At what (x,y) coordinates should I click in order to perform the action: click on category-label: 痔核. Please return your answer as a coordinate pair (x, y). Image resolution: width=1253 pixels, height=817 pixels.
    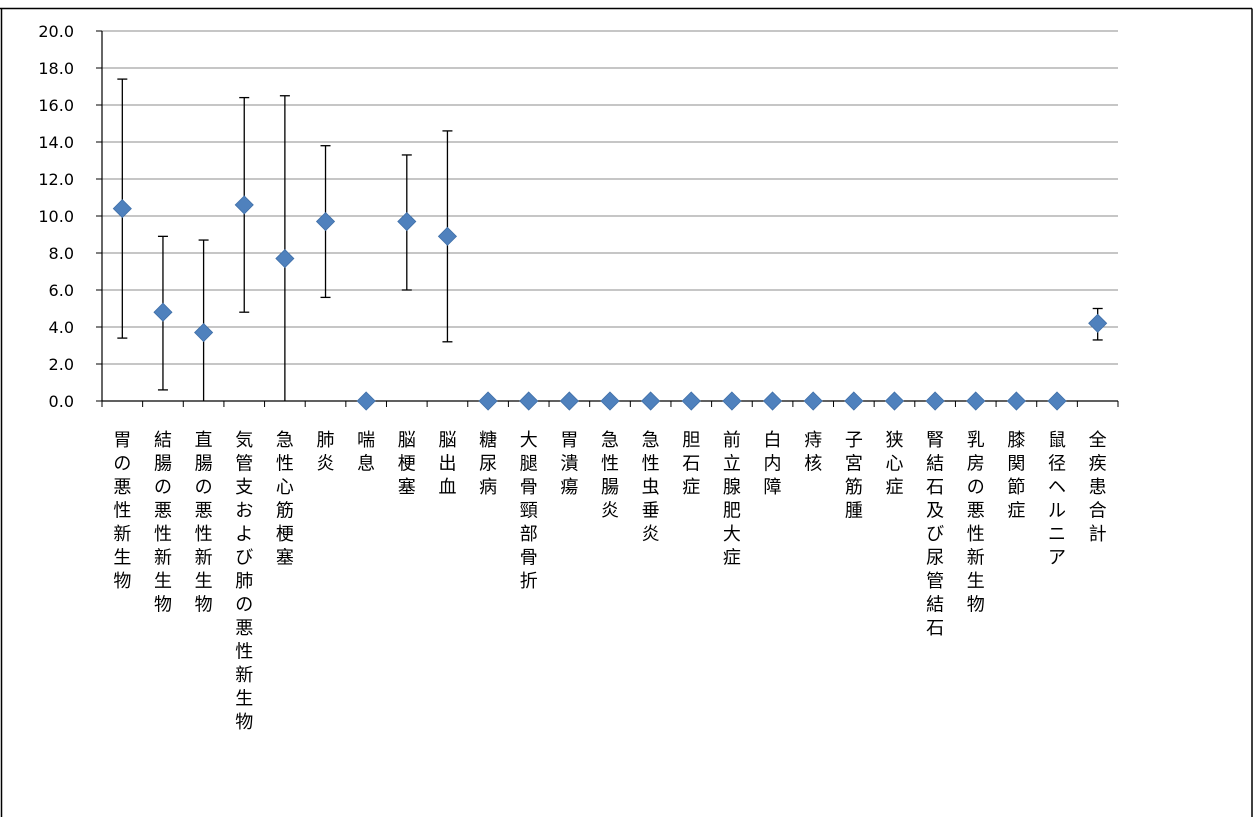
    Looking at the image, I should click on (813, 452).